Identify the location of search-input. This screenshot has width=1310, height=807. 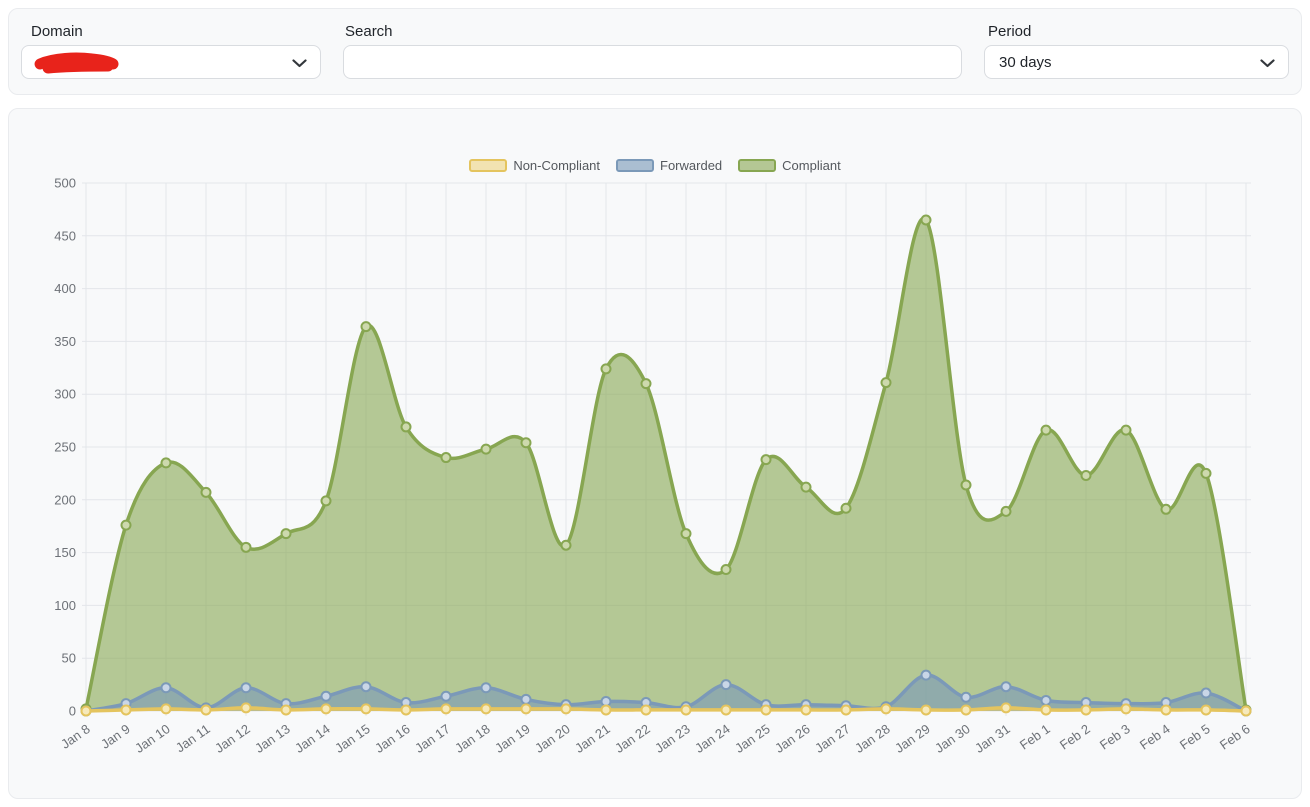
(652, 62).